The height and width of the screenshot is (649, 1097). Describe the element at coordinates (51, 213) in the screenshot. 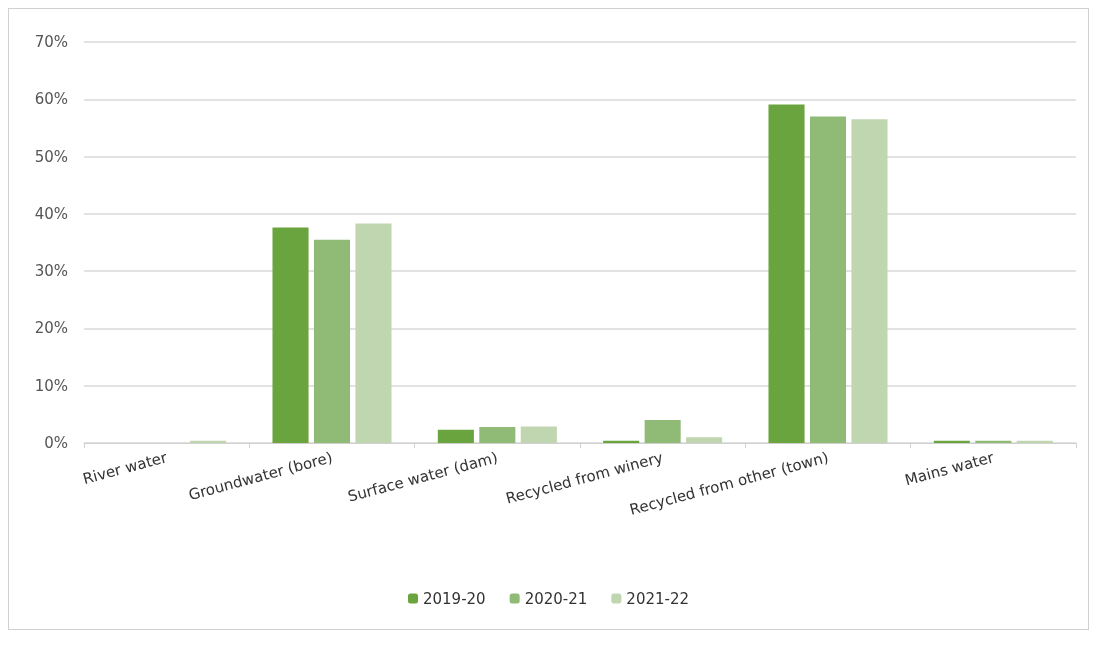

I see `y-tick-label: 40%` at that location.